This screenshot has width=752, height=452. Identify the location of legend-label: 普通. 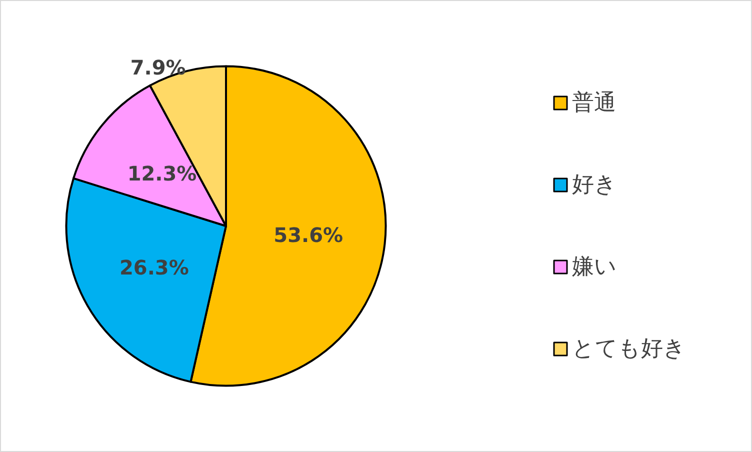
(594, 103).